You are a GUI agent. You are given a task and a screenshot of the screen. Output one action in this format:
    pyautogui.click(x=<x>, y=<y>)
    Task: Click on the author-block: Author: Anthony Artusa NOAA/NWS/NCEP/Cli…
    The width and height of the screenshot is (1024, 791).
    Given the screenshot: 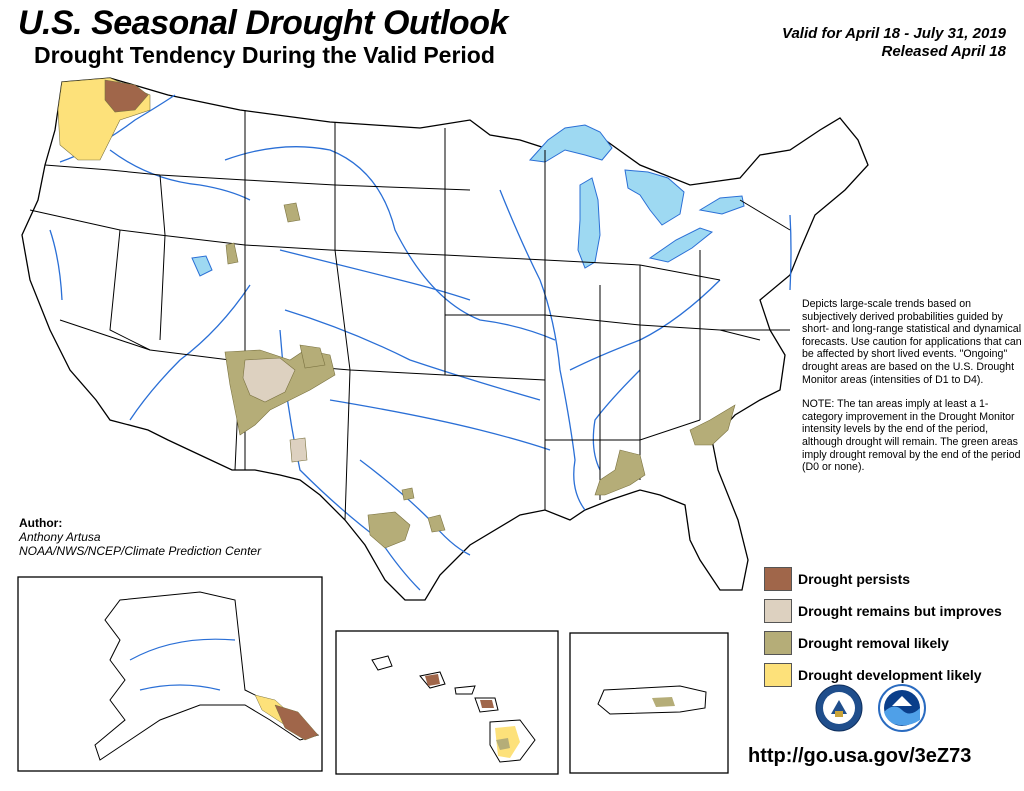 What is the action you would take?
    pyautogui.click(x=140, y=537)
    